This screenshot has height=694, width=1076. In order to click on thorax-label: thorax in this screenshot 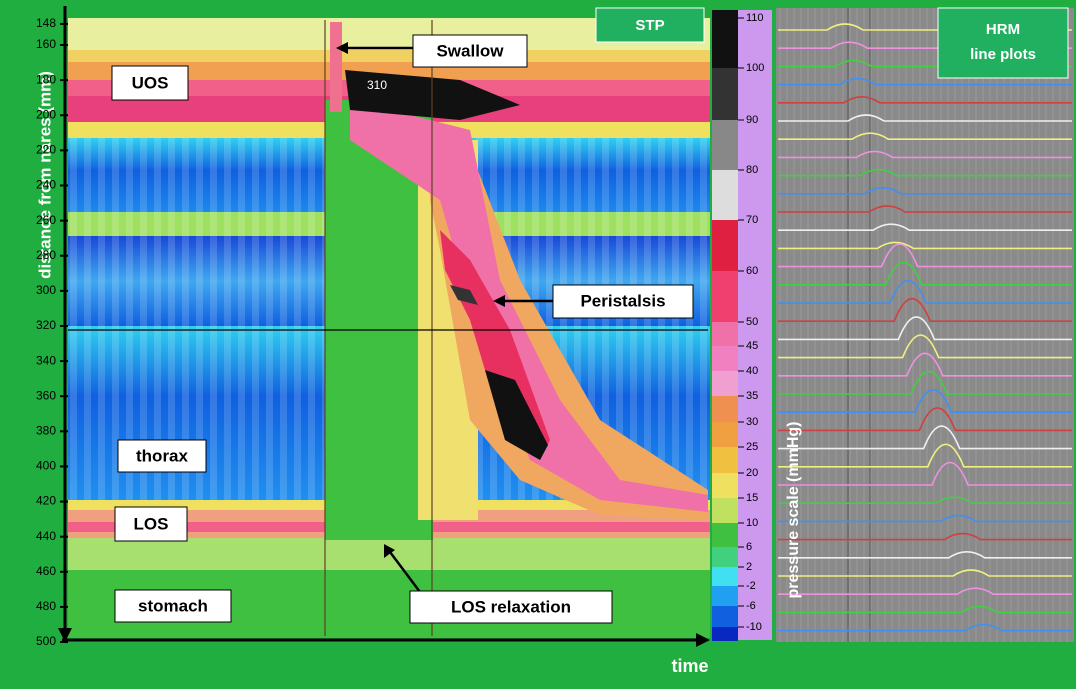, I will do `click(162, 455)`.